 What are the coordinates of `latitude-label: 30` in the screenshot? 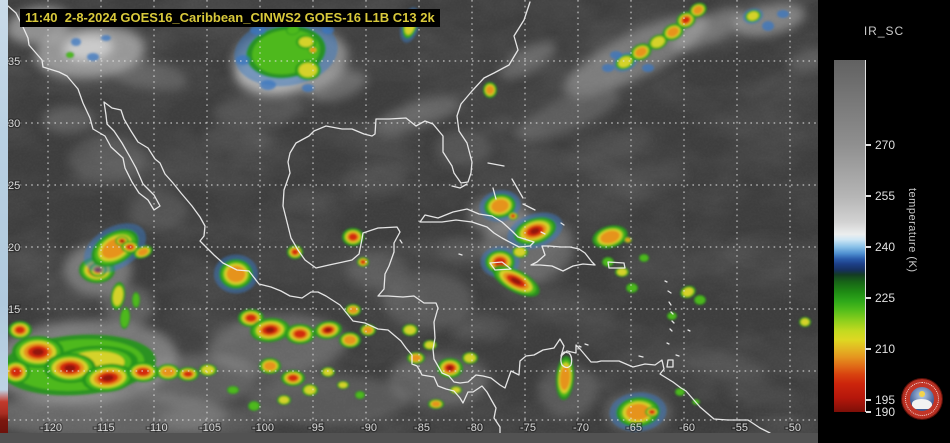 It's located at (14, 124).